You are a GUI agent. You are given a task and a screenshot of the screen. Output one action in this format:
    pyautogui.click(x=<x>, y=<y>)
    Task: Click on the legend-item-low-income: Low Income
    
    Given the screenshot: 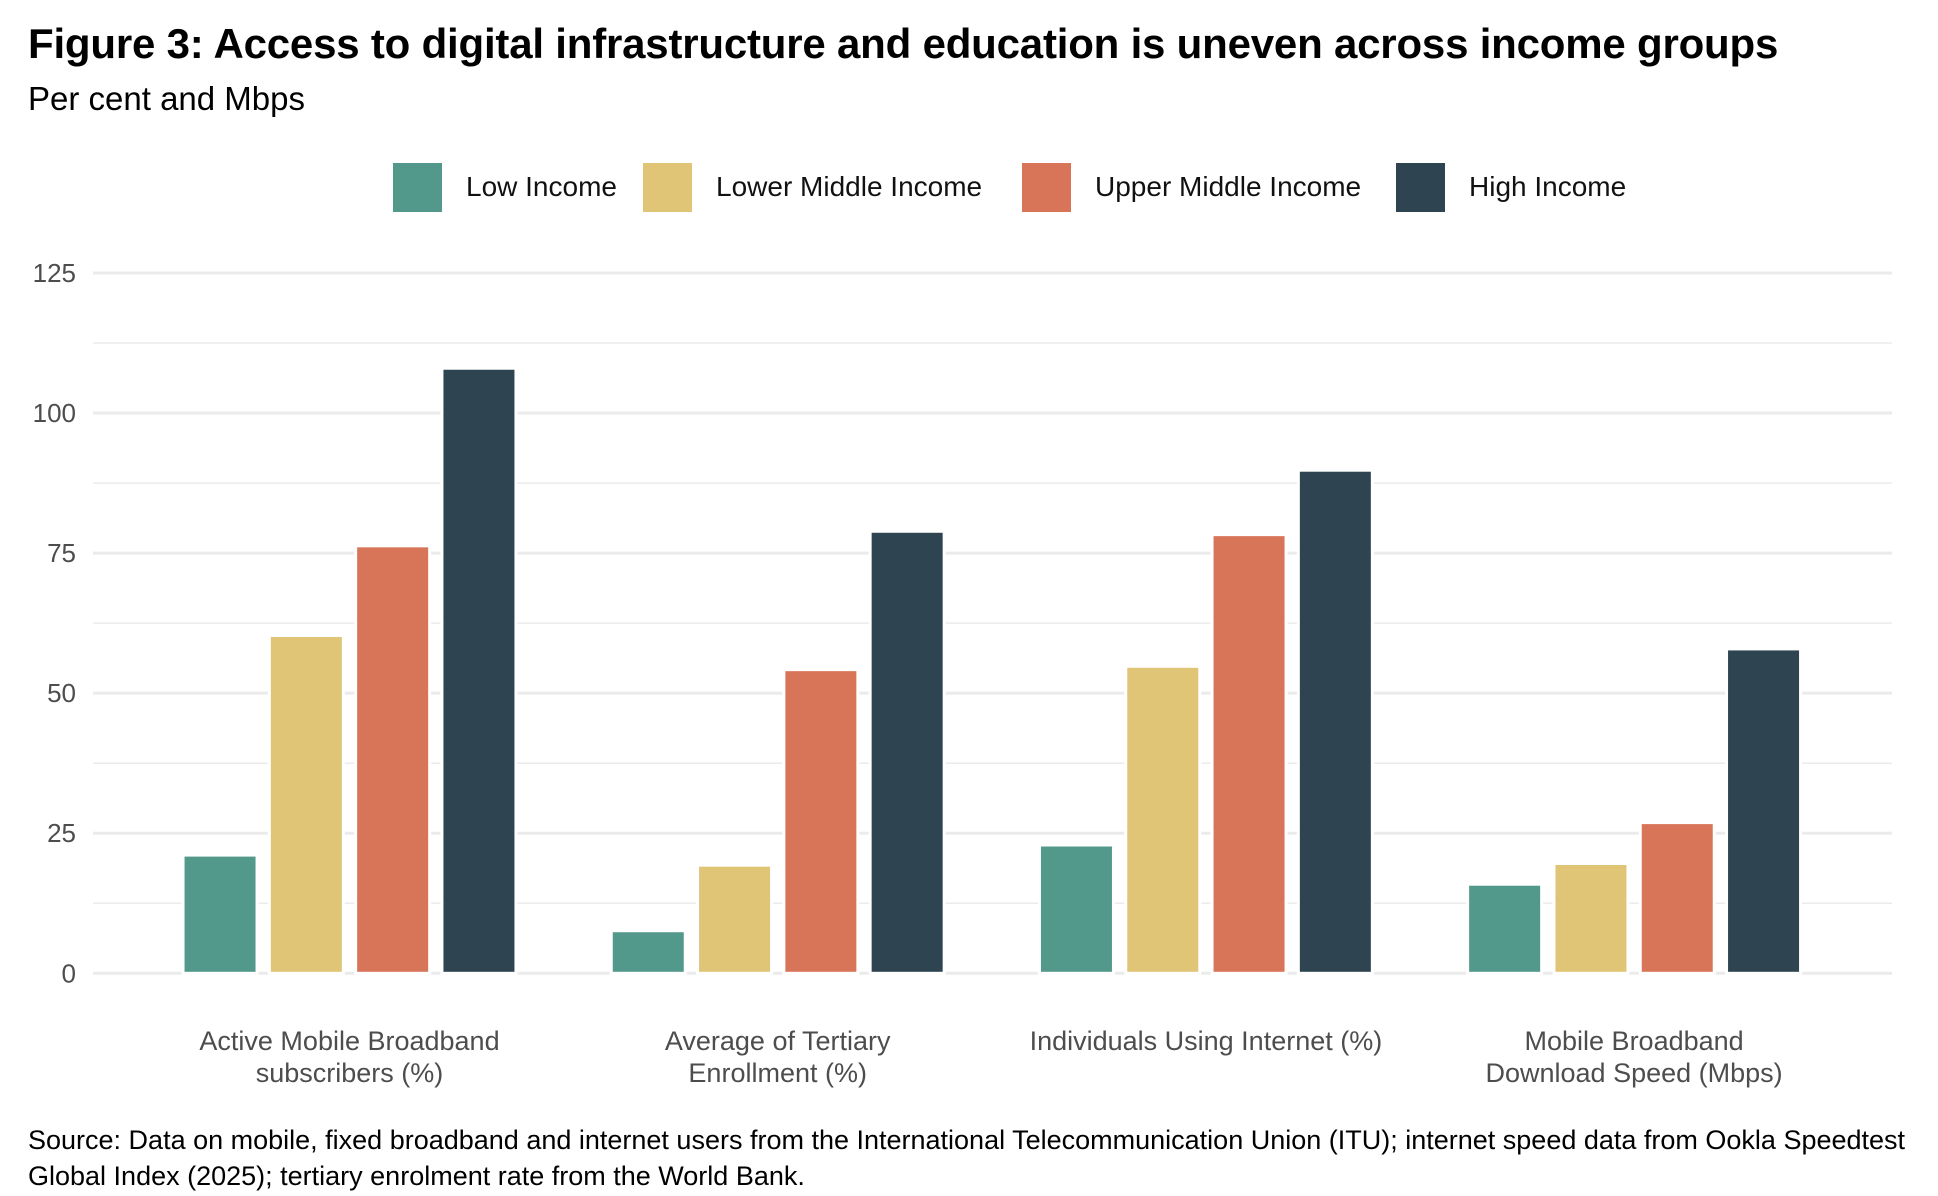 What is the action you would take?
    pyautogui.click(x=505, y=187)
    